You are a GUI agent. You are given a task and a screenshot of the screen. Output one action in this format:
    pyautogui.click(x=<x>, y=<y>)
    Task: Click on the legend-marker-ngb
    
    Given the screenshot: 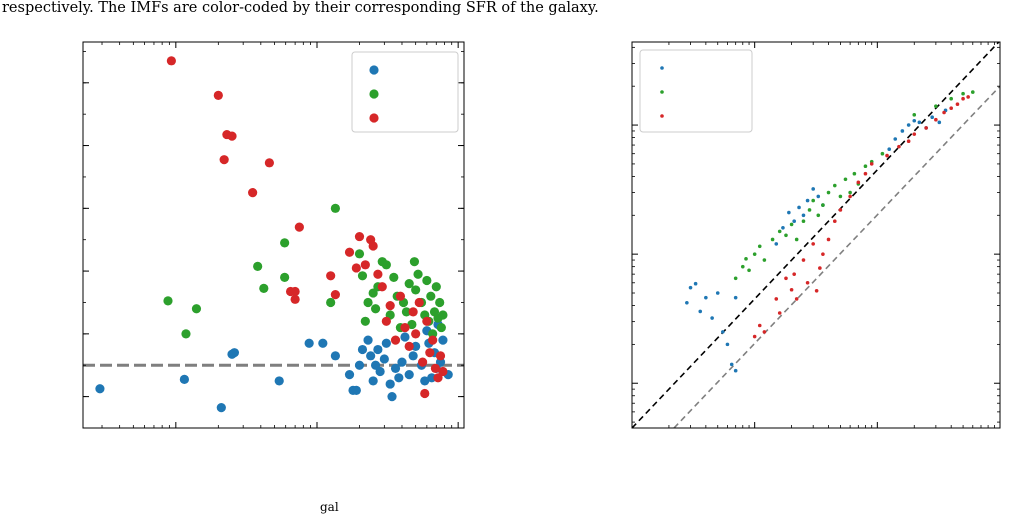 What is the action you would take?
    pyautogui.click(x=374, y=94)
    